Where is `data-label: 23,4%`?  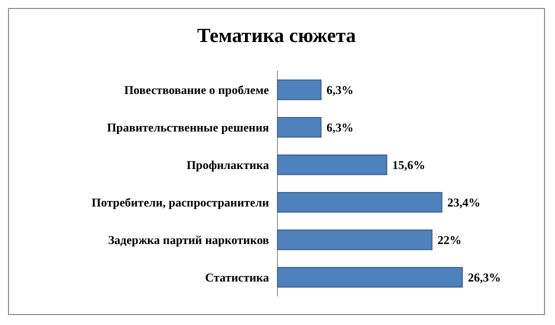
data-label: 23,4% is located at coordinates (463, 202).